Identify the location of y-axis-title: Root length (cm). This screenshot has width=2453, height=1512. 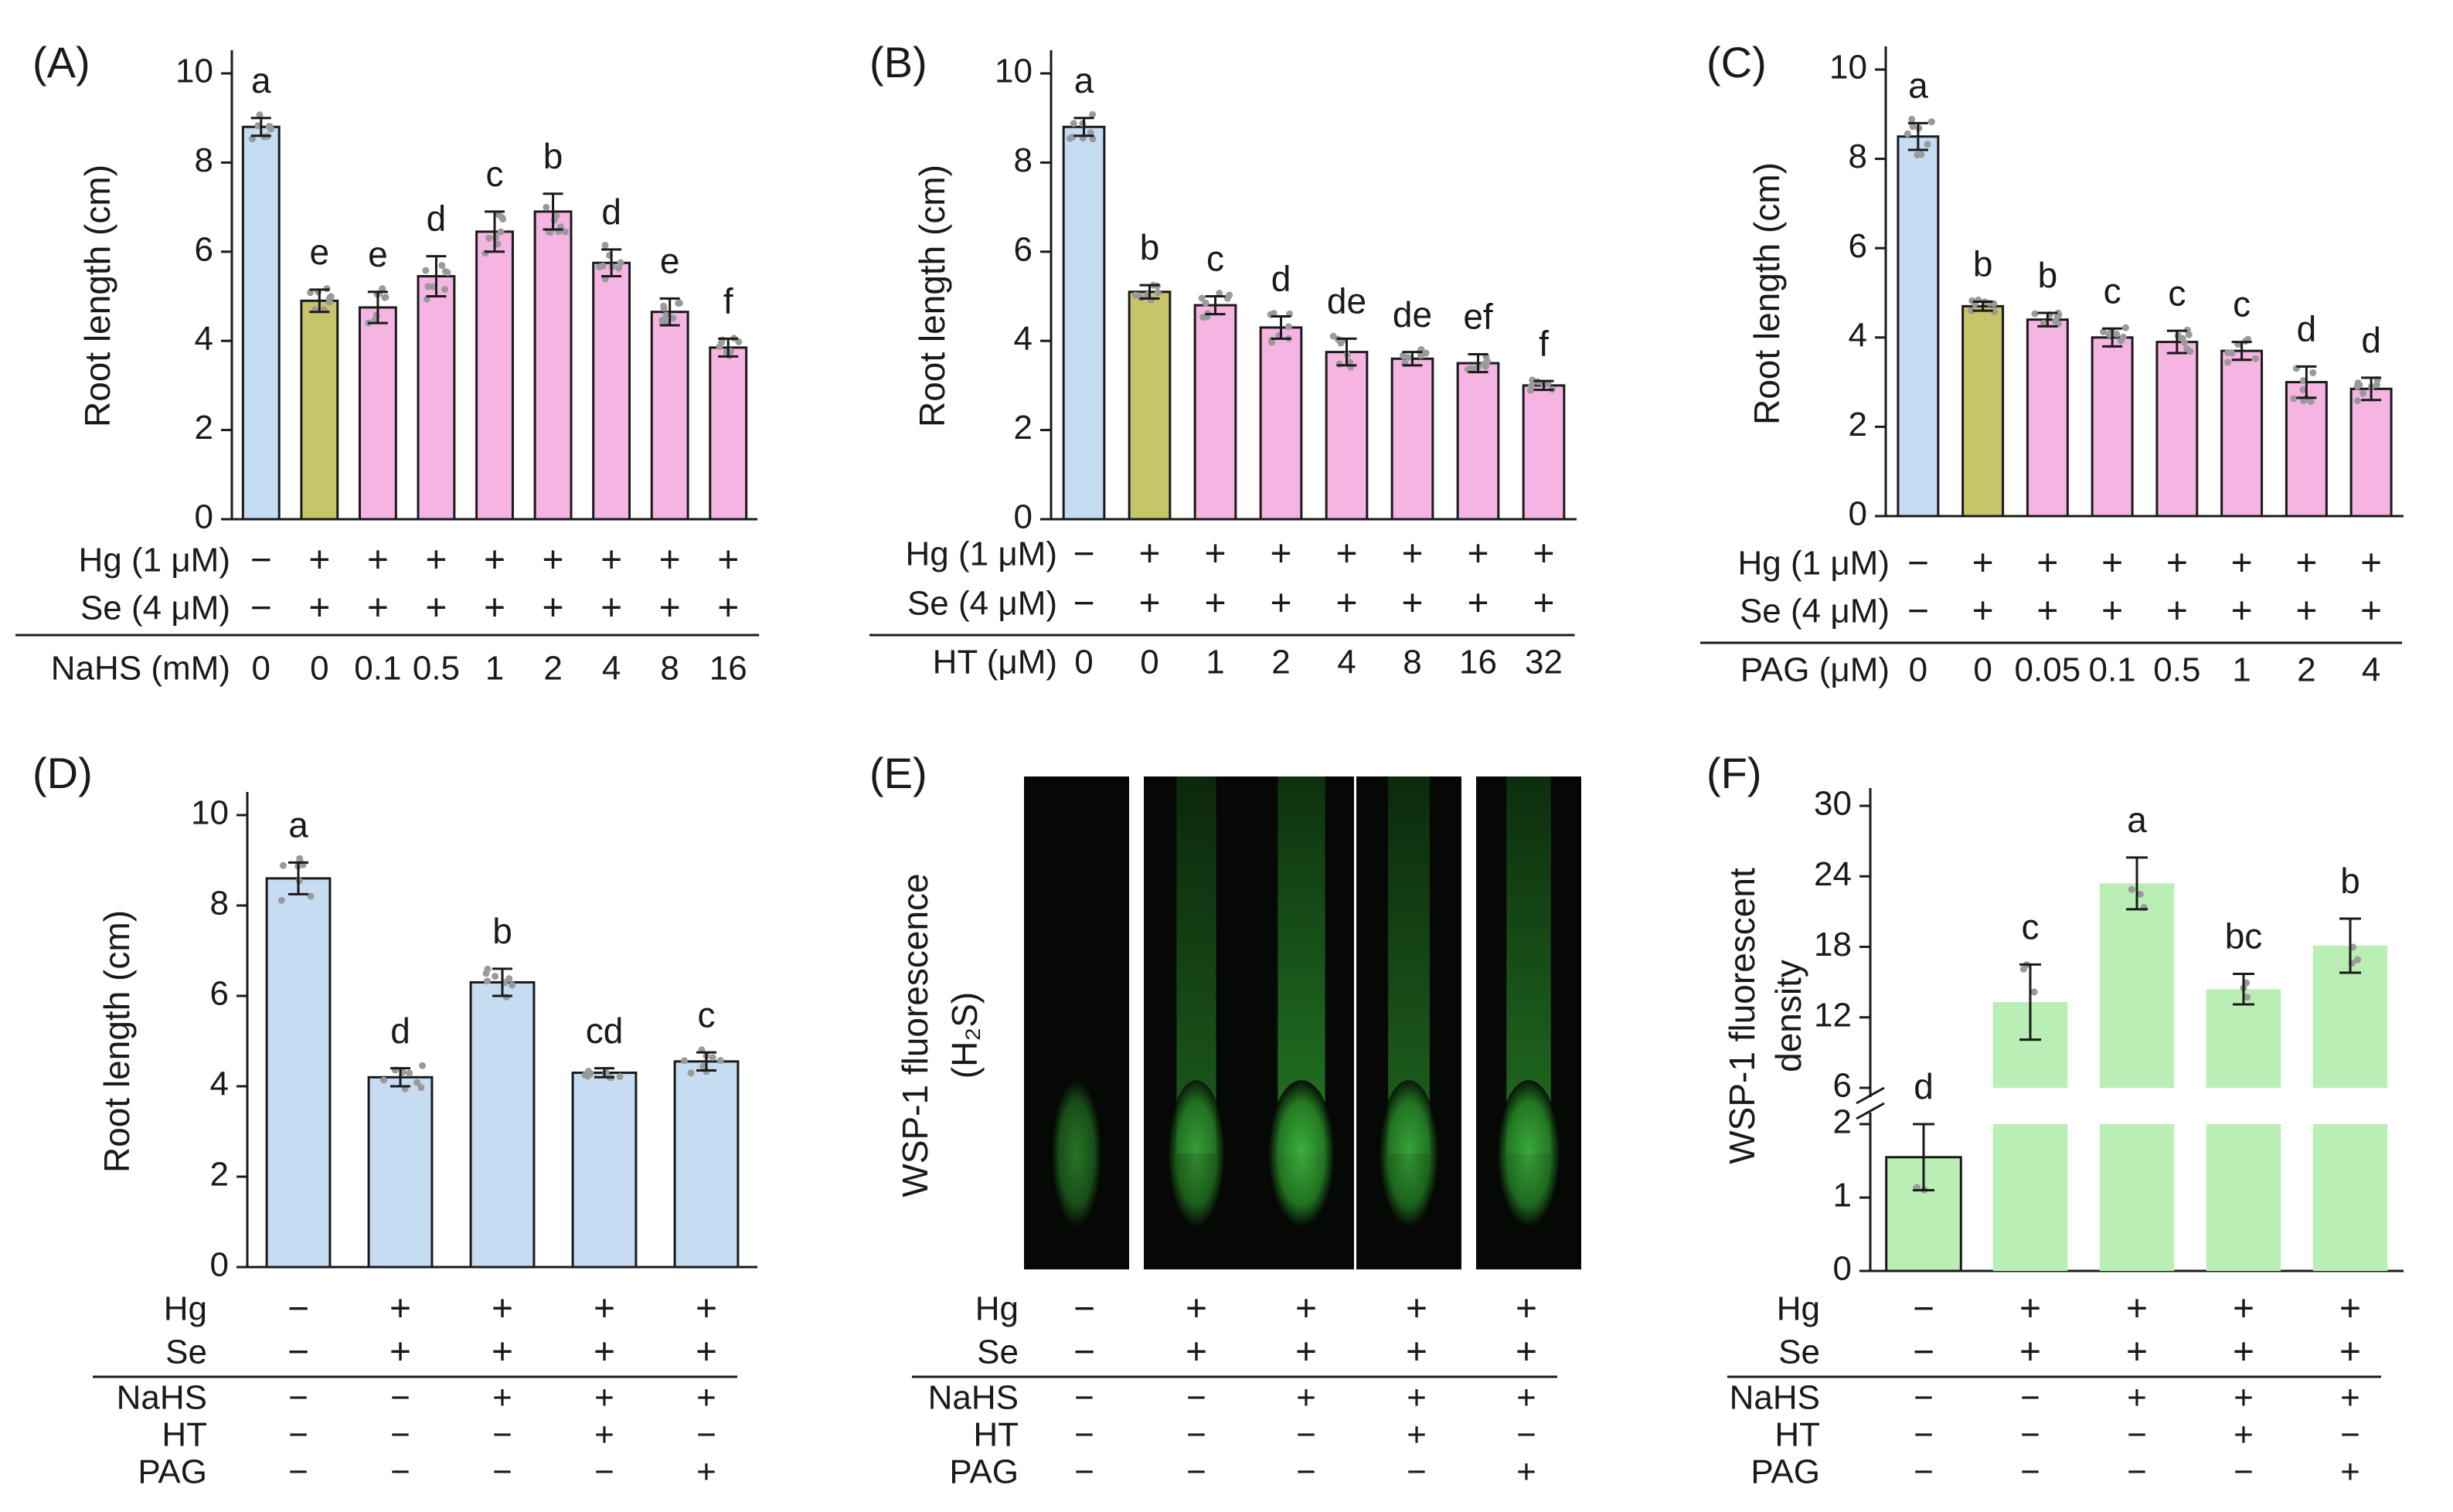
(932, 296).